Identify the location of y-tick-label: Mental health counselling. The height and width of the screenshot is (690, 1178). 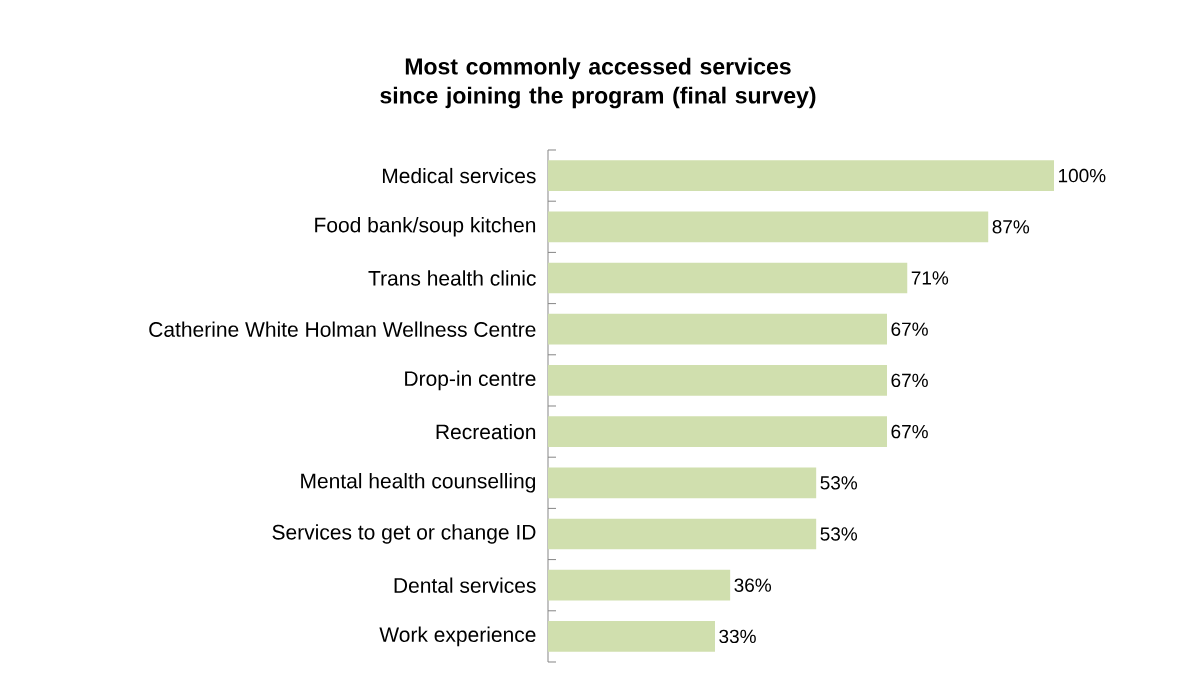
(418, 483).